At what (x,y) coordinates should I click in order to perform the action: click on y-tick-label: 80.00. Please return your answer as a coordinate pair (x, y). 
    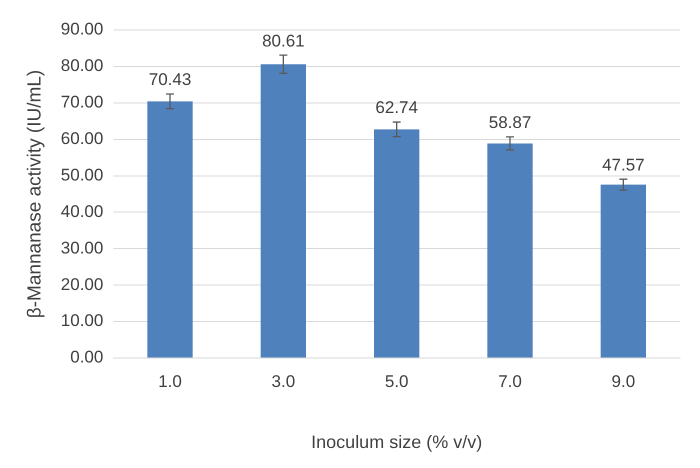
    Looking at the image, I should click on (82, 66).